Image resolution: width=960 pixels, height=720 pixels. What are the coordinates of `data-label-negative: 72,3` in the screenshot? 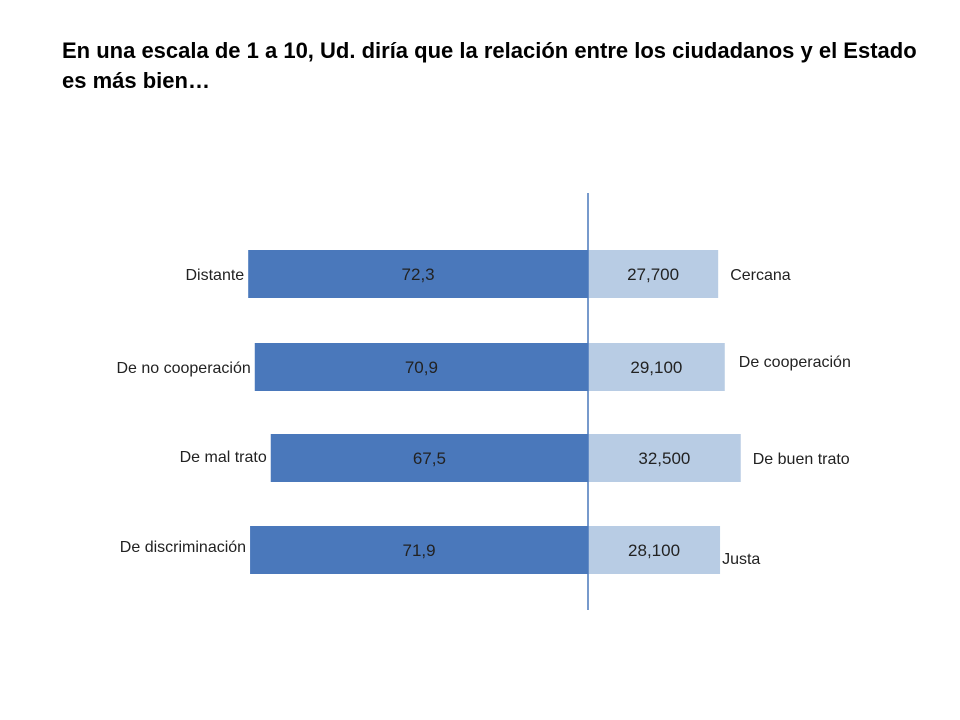 It's located at (418, 274).